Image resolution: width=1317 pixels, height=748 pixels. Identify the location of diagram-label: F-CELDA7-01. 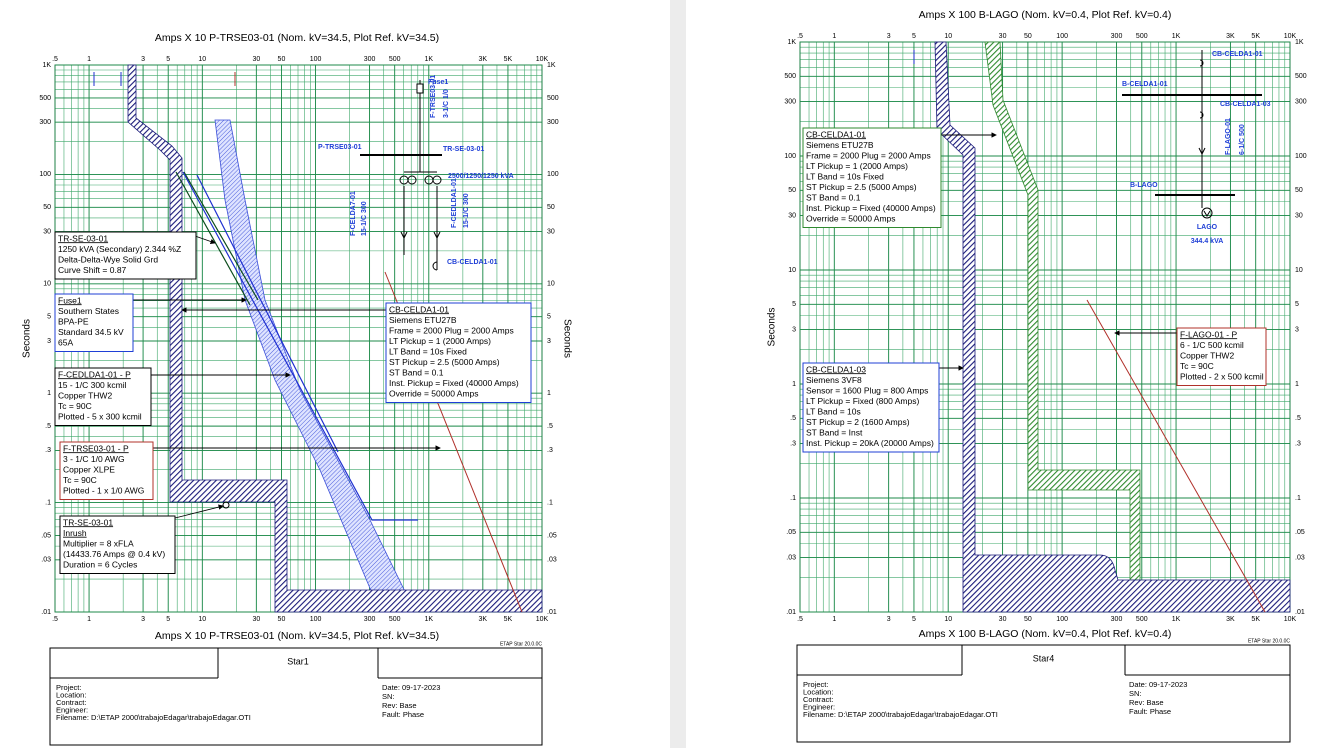
(353, 213).